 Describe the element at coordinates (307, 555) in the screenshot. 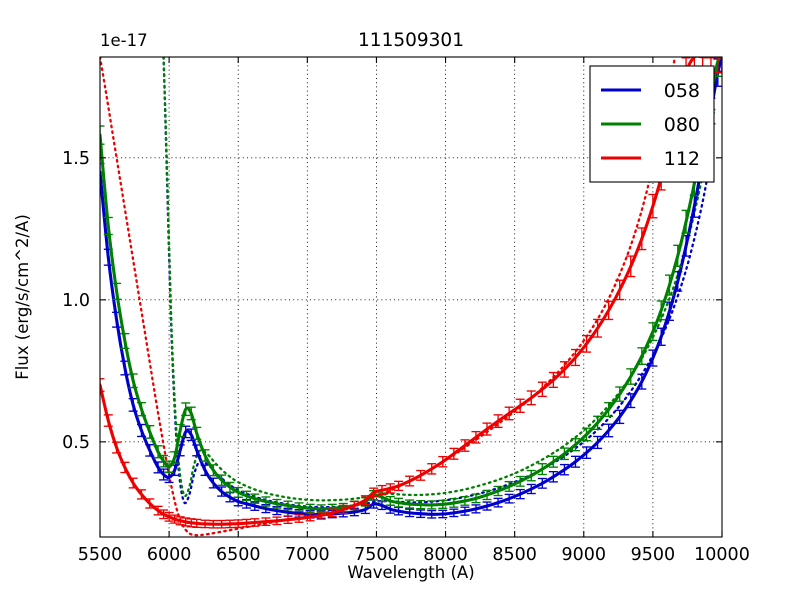

I see `x-tick-label: 7000` at that location.